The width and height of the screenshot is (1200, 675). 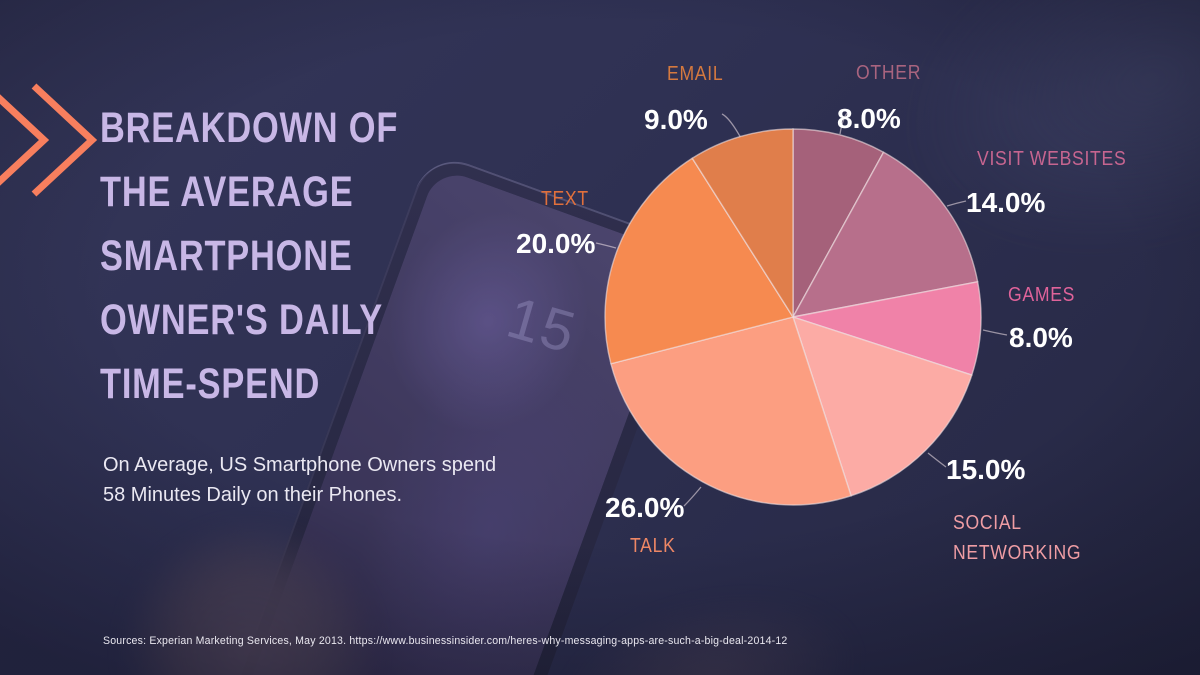 What do you see at coordinates (1052, 159) in the screenshot?
I see `slice-label-visit-websites: VISIT WEBSITES` at bounding box center [1052, 159].